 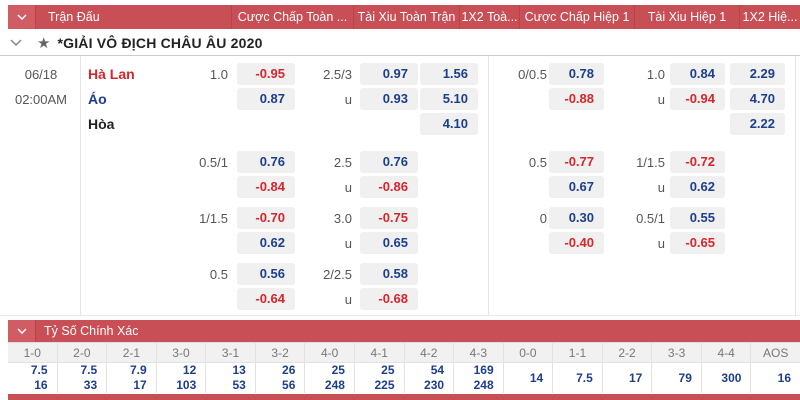 I want to click on score-odd: 13, so click(x=239, y=370).